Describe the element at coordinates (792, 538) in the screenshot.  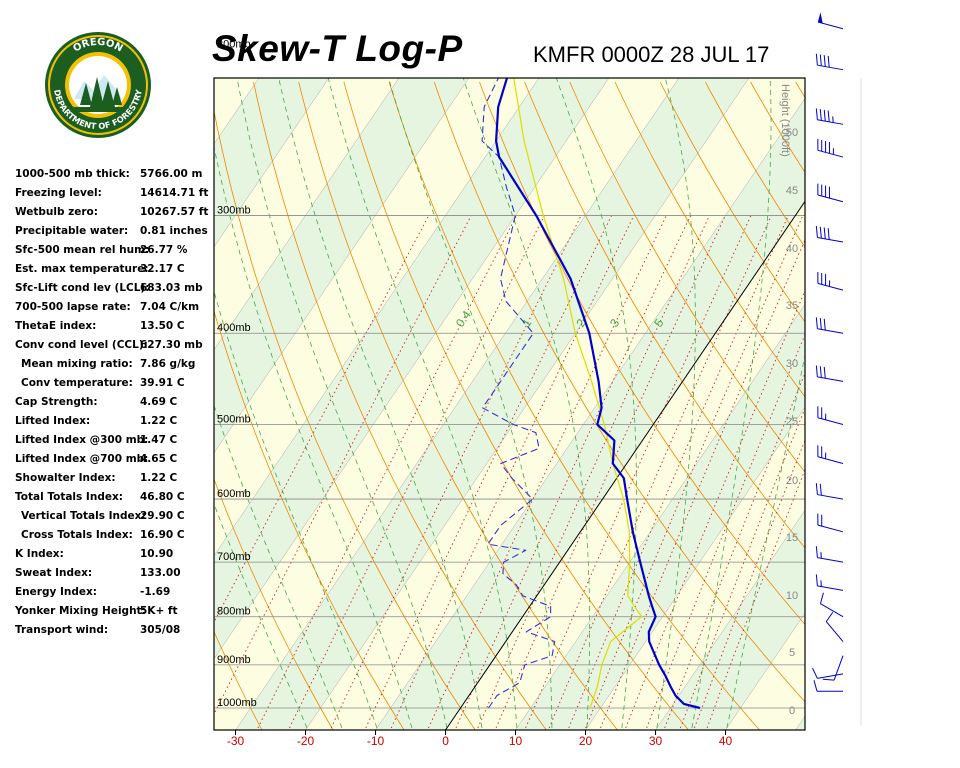
I see `height-tick-label: 15` at that location.